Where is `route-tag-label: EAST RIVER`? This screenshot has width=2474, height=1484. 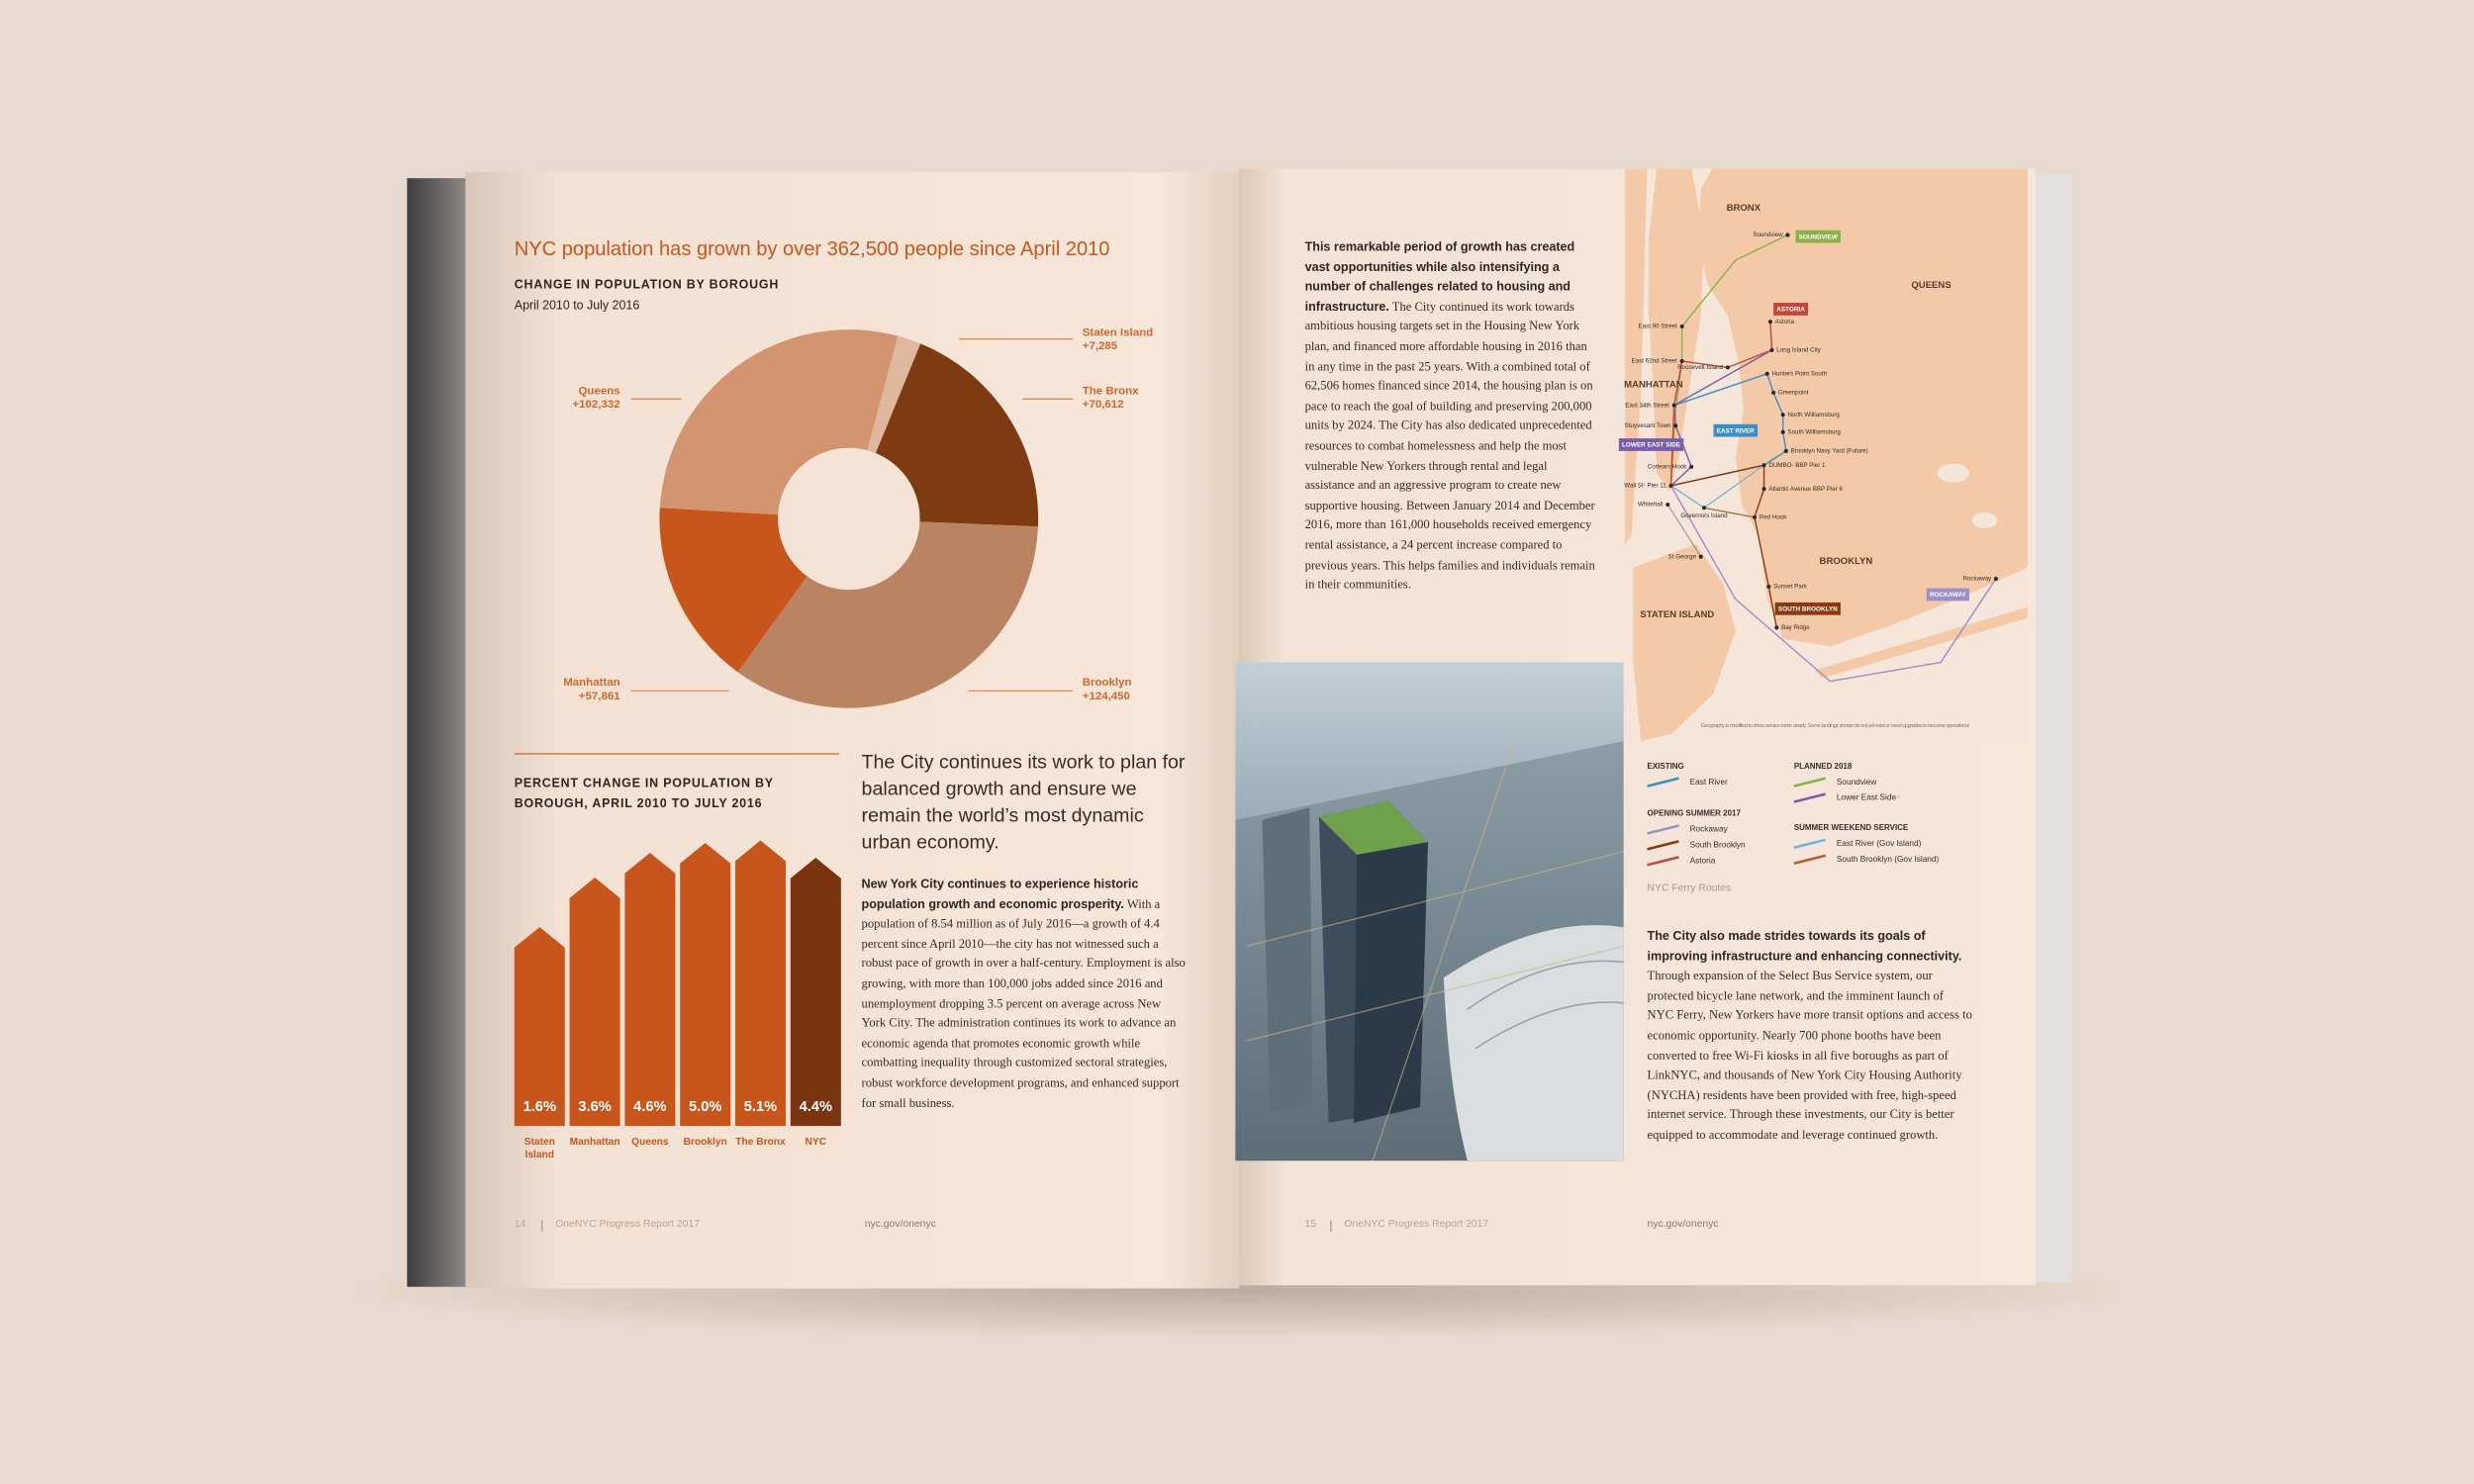 route-tag-label: EAST RIVER is located at coordinates (1737, 430).